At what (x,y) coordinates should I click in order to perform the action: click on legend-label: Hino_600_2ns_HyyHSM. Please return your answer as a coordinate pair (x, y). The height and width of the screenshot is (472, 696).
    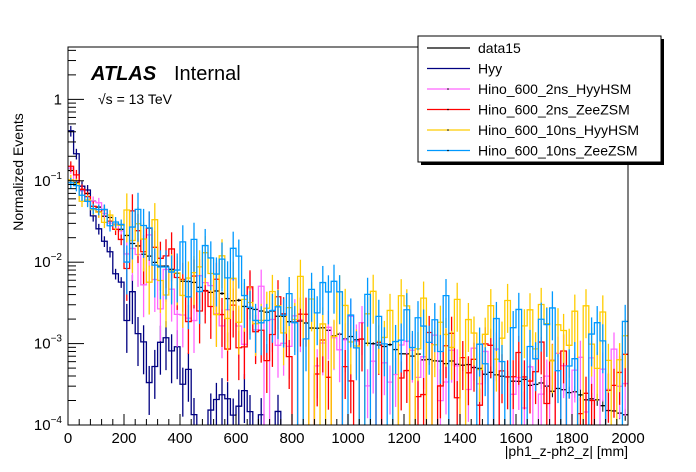
    Looking at the image, I should click on (554, 89).